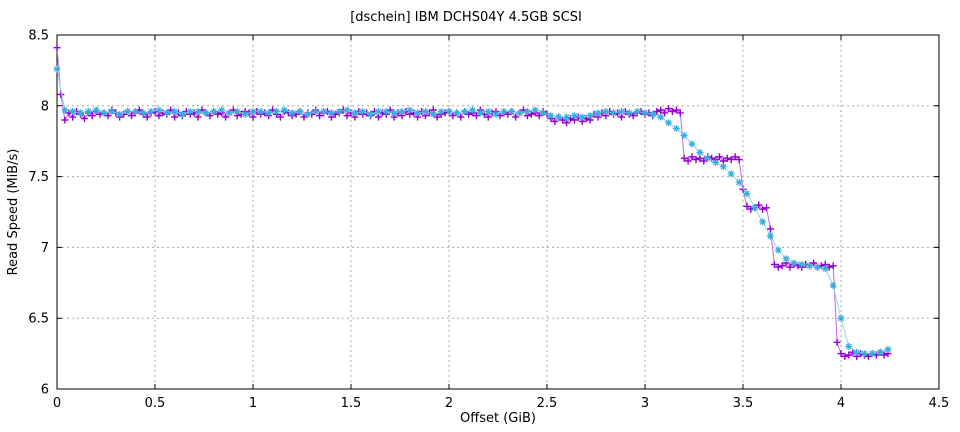 The width and height of the screenshot is (960, 432). What do you see at coordinates (45, 390) in the screenshot?
I see `y-tick-label: 6` at bounding box center [45, 390].